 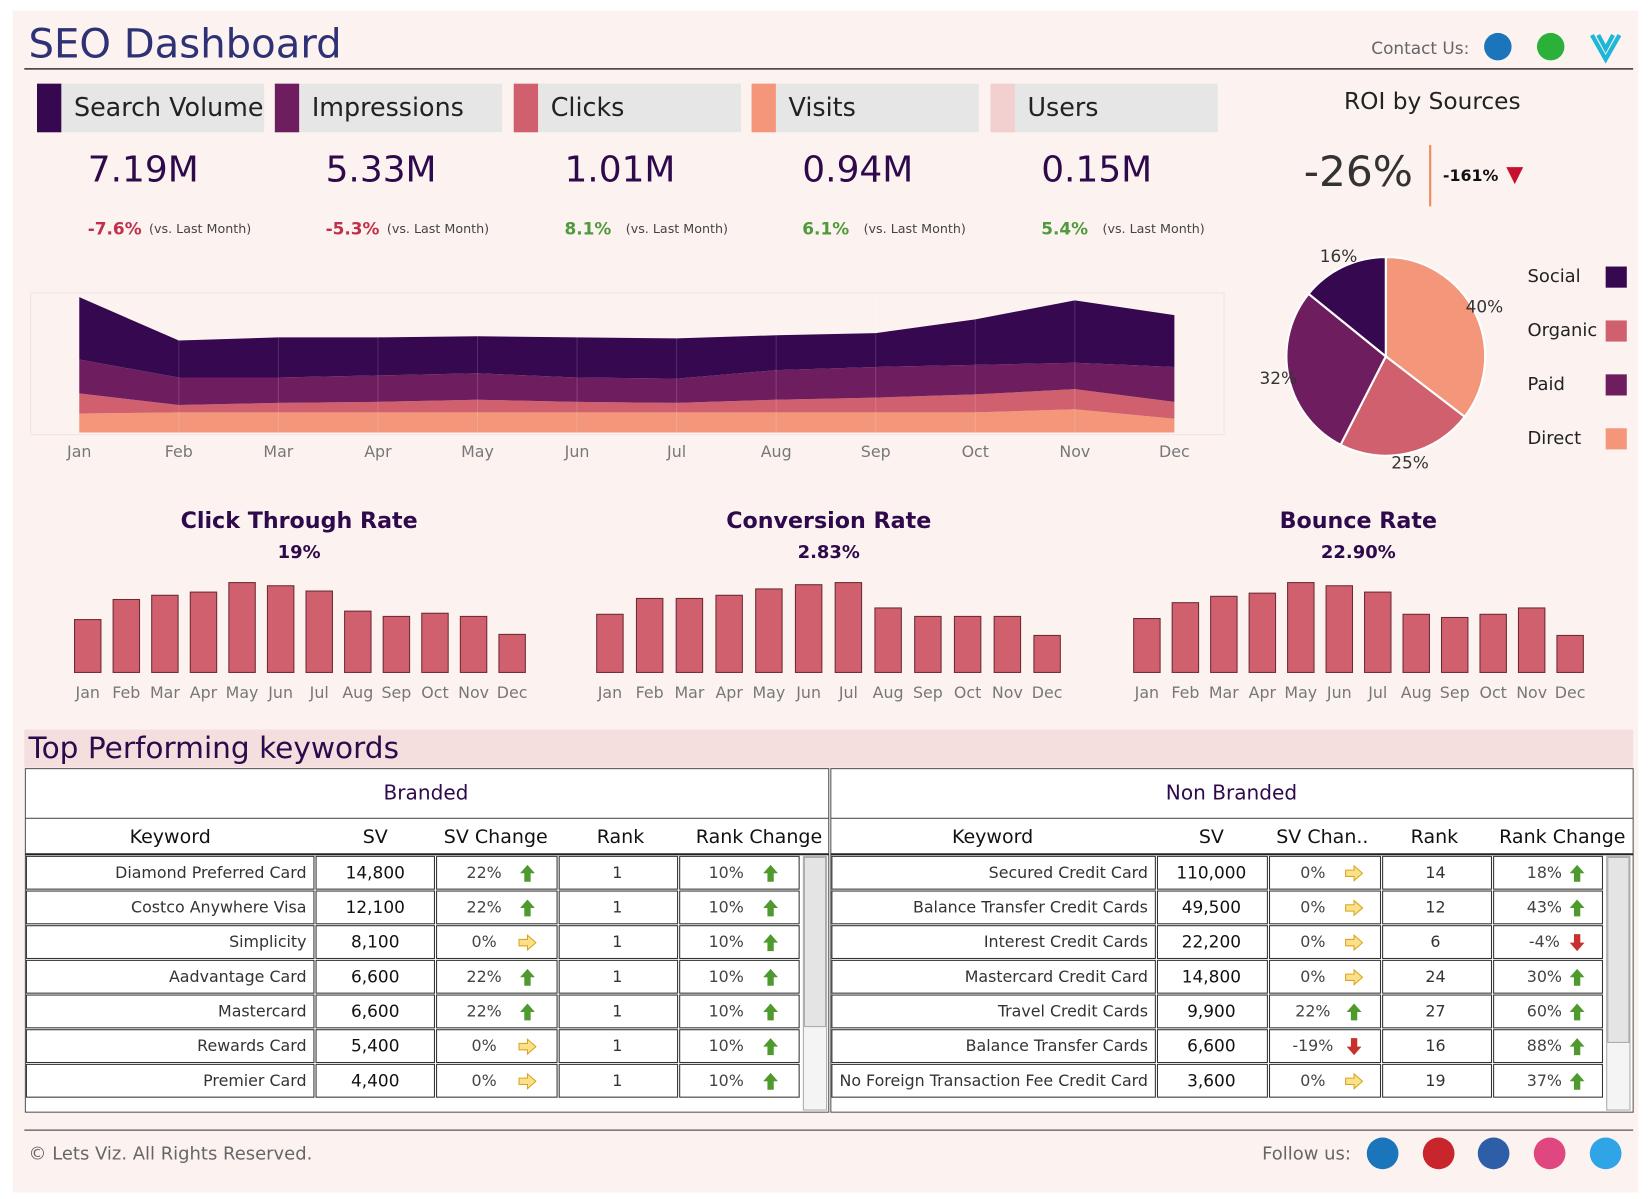 I want to click on twitter-icon, so click(x=1605, y=1153).